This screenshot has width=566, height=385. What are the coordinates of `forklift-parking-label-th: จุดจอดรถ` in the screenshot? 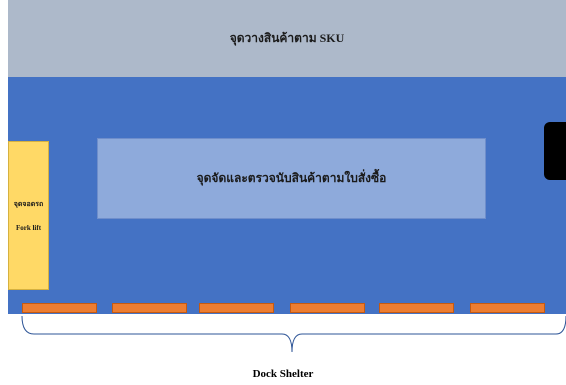 It's located at (28, 204).